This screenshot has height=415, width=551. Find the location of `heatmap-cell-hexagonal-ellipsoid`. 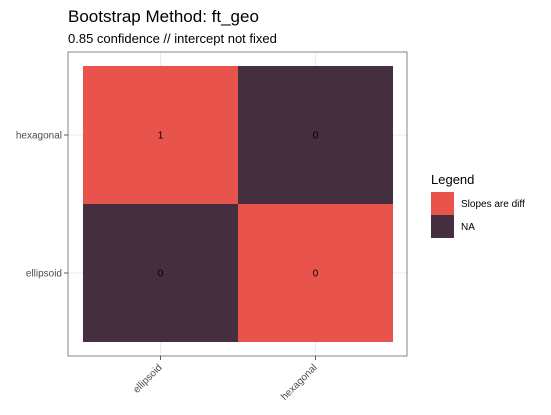

heatmap-cell-hexagonal-ellipsoid is located at coordinates (315, 273).